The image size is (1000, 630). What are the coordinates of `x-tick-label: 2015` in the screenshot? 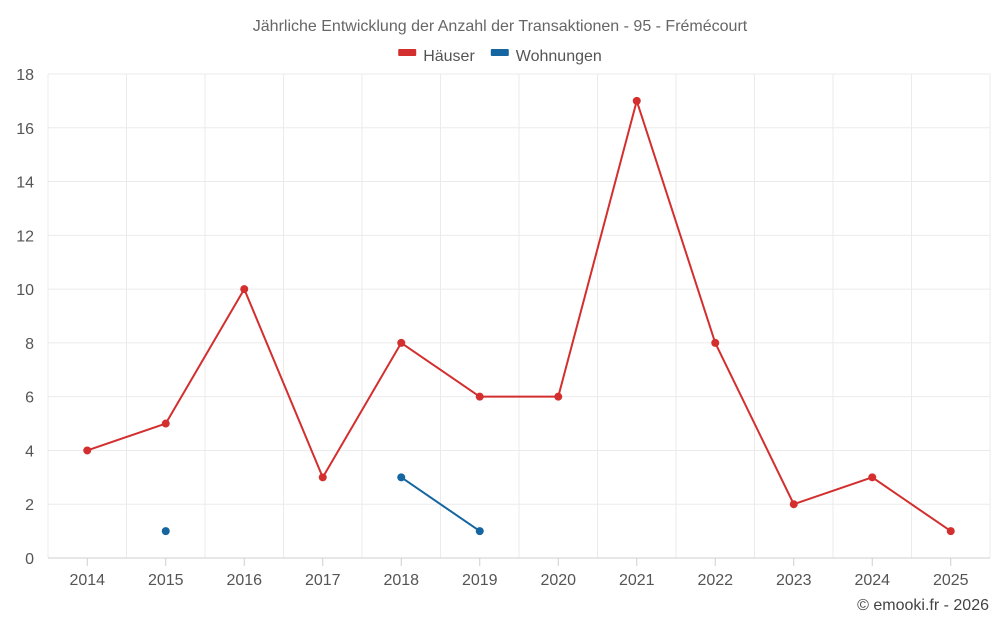 It's located at (166, 580).